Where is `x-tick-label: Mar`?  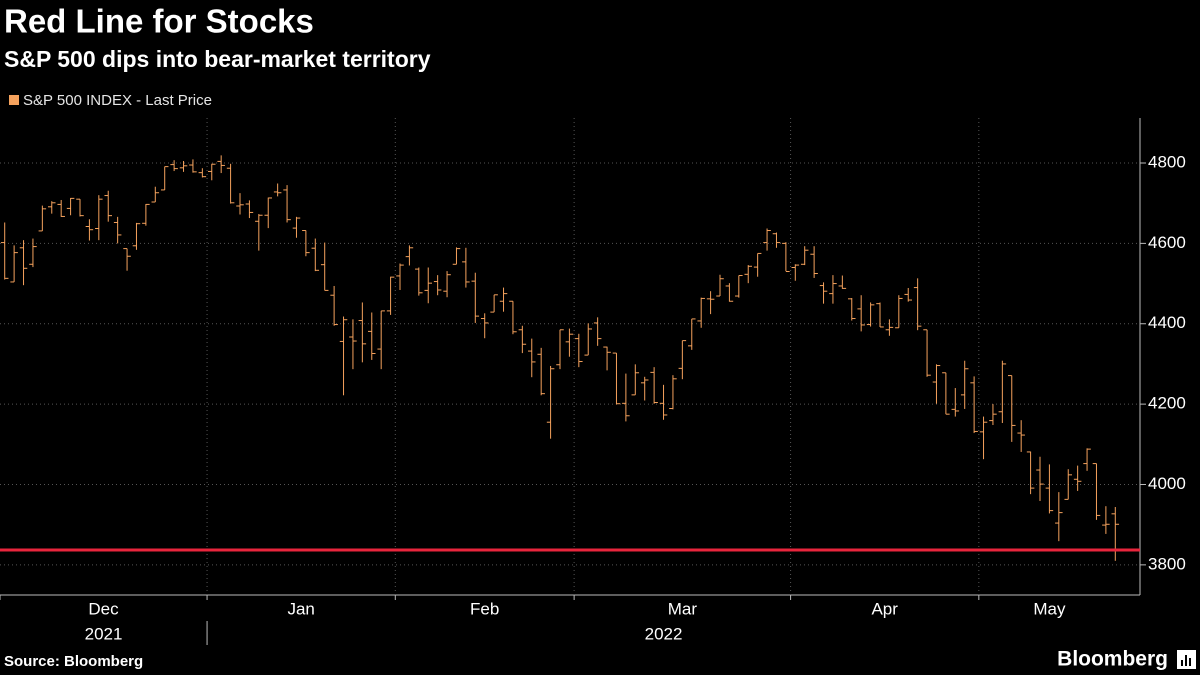
x-tick-label: Mar is located at coordinates (683, 608).